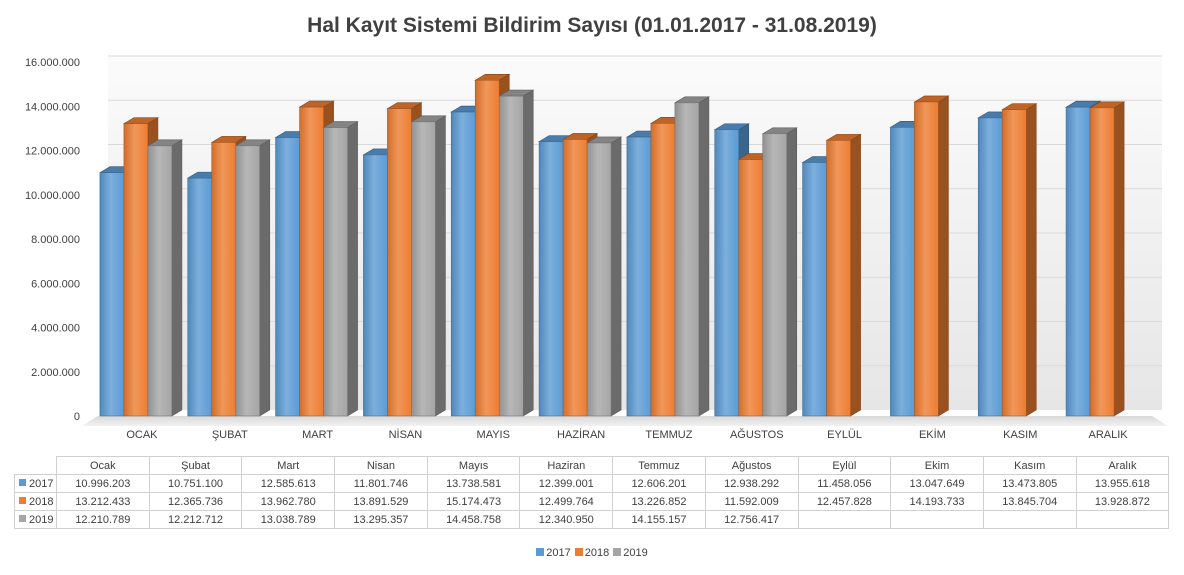 Image resolution: width=1184 pixels, height=575 pixels. Describe the element at coordinates (473, 483) in the screenshot. I see `table-cell: 13.738.581` at that location.